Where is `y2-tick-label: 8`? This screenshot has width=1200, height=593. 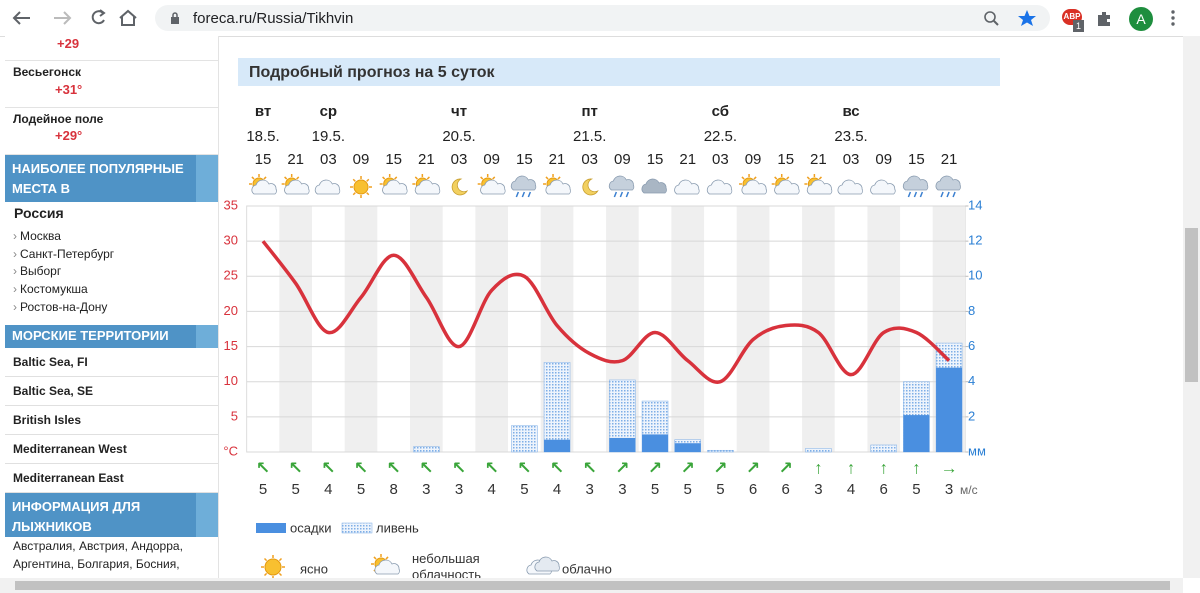 y2-tick-label: 8 is located at coordinates (971, 310).